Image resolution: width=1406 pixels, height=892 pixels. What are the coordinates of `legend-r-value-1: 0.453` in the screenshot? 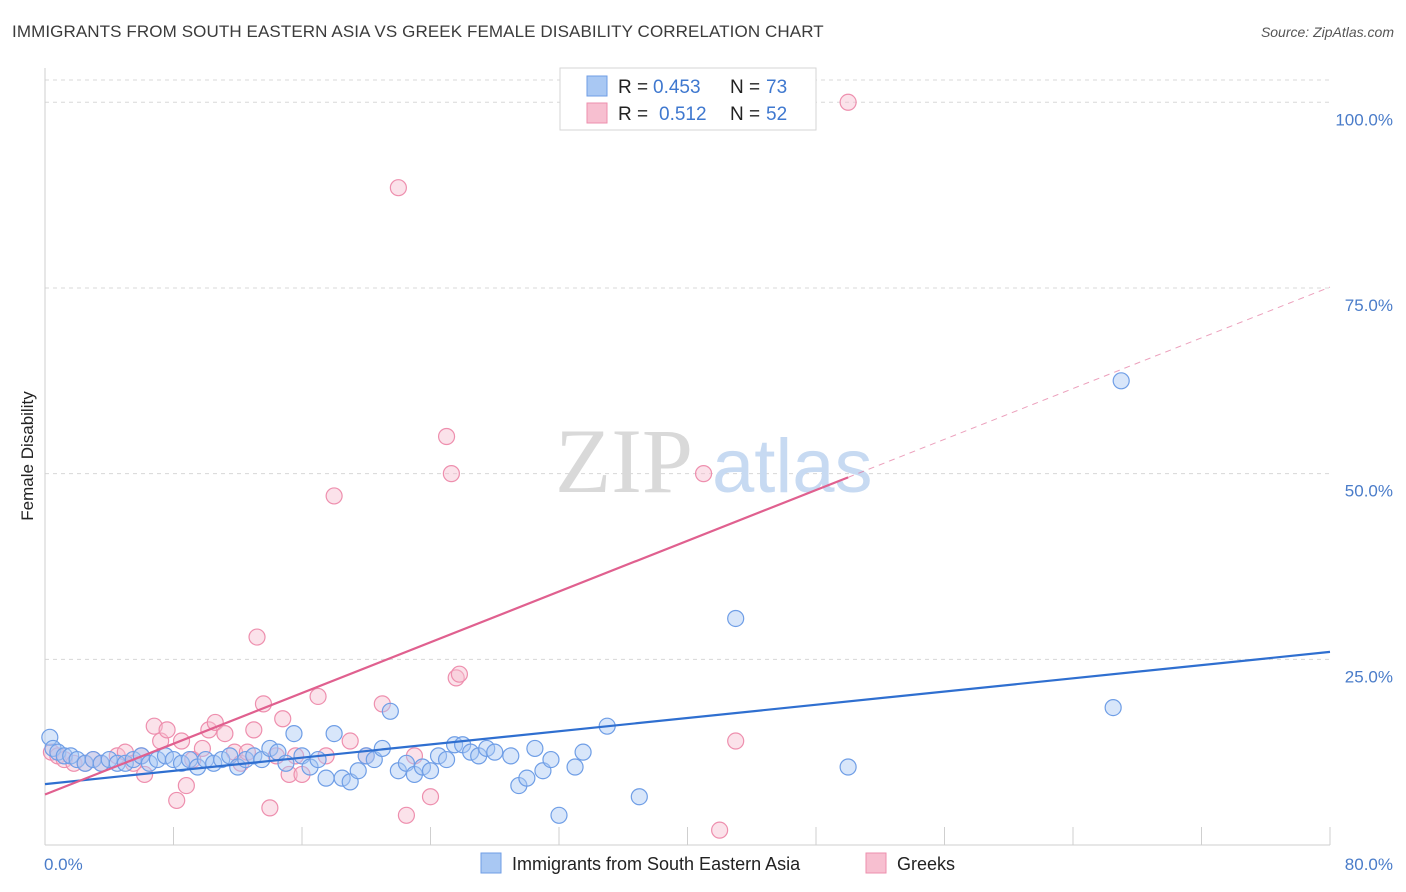 It's located at (677, 87).